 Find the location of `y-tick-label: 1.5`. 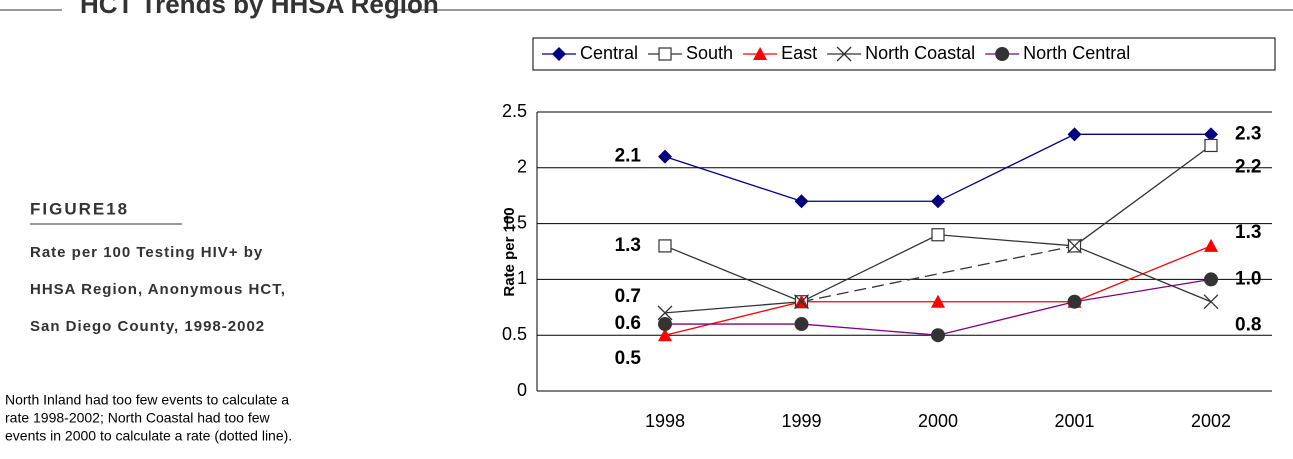

y-tick-label: 1.5 is located at coordinates (514, 222).